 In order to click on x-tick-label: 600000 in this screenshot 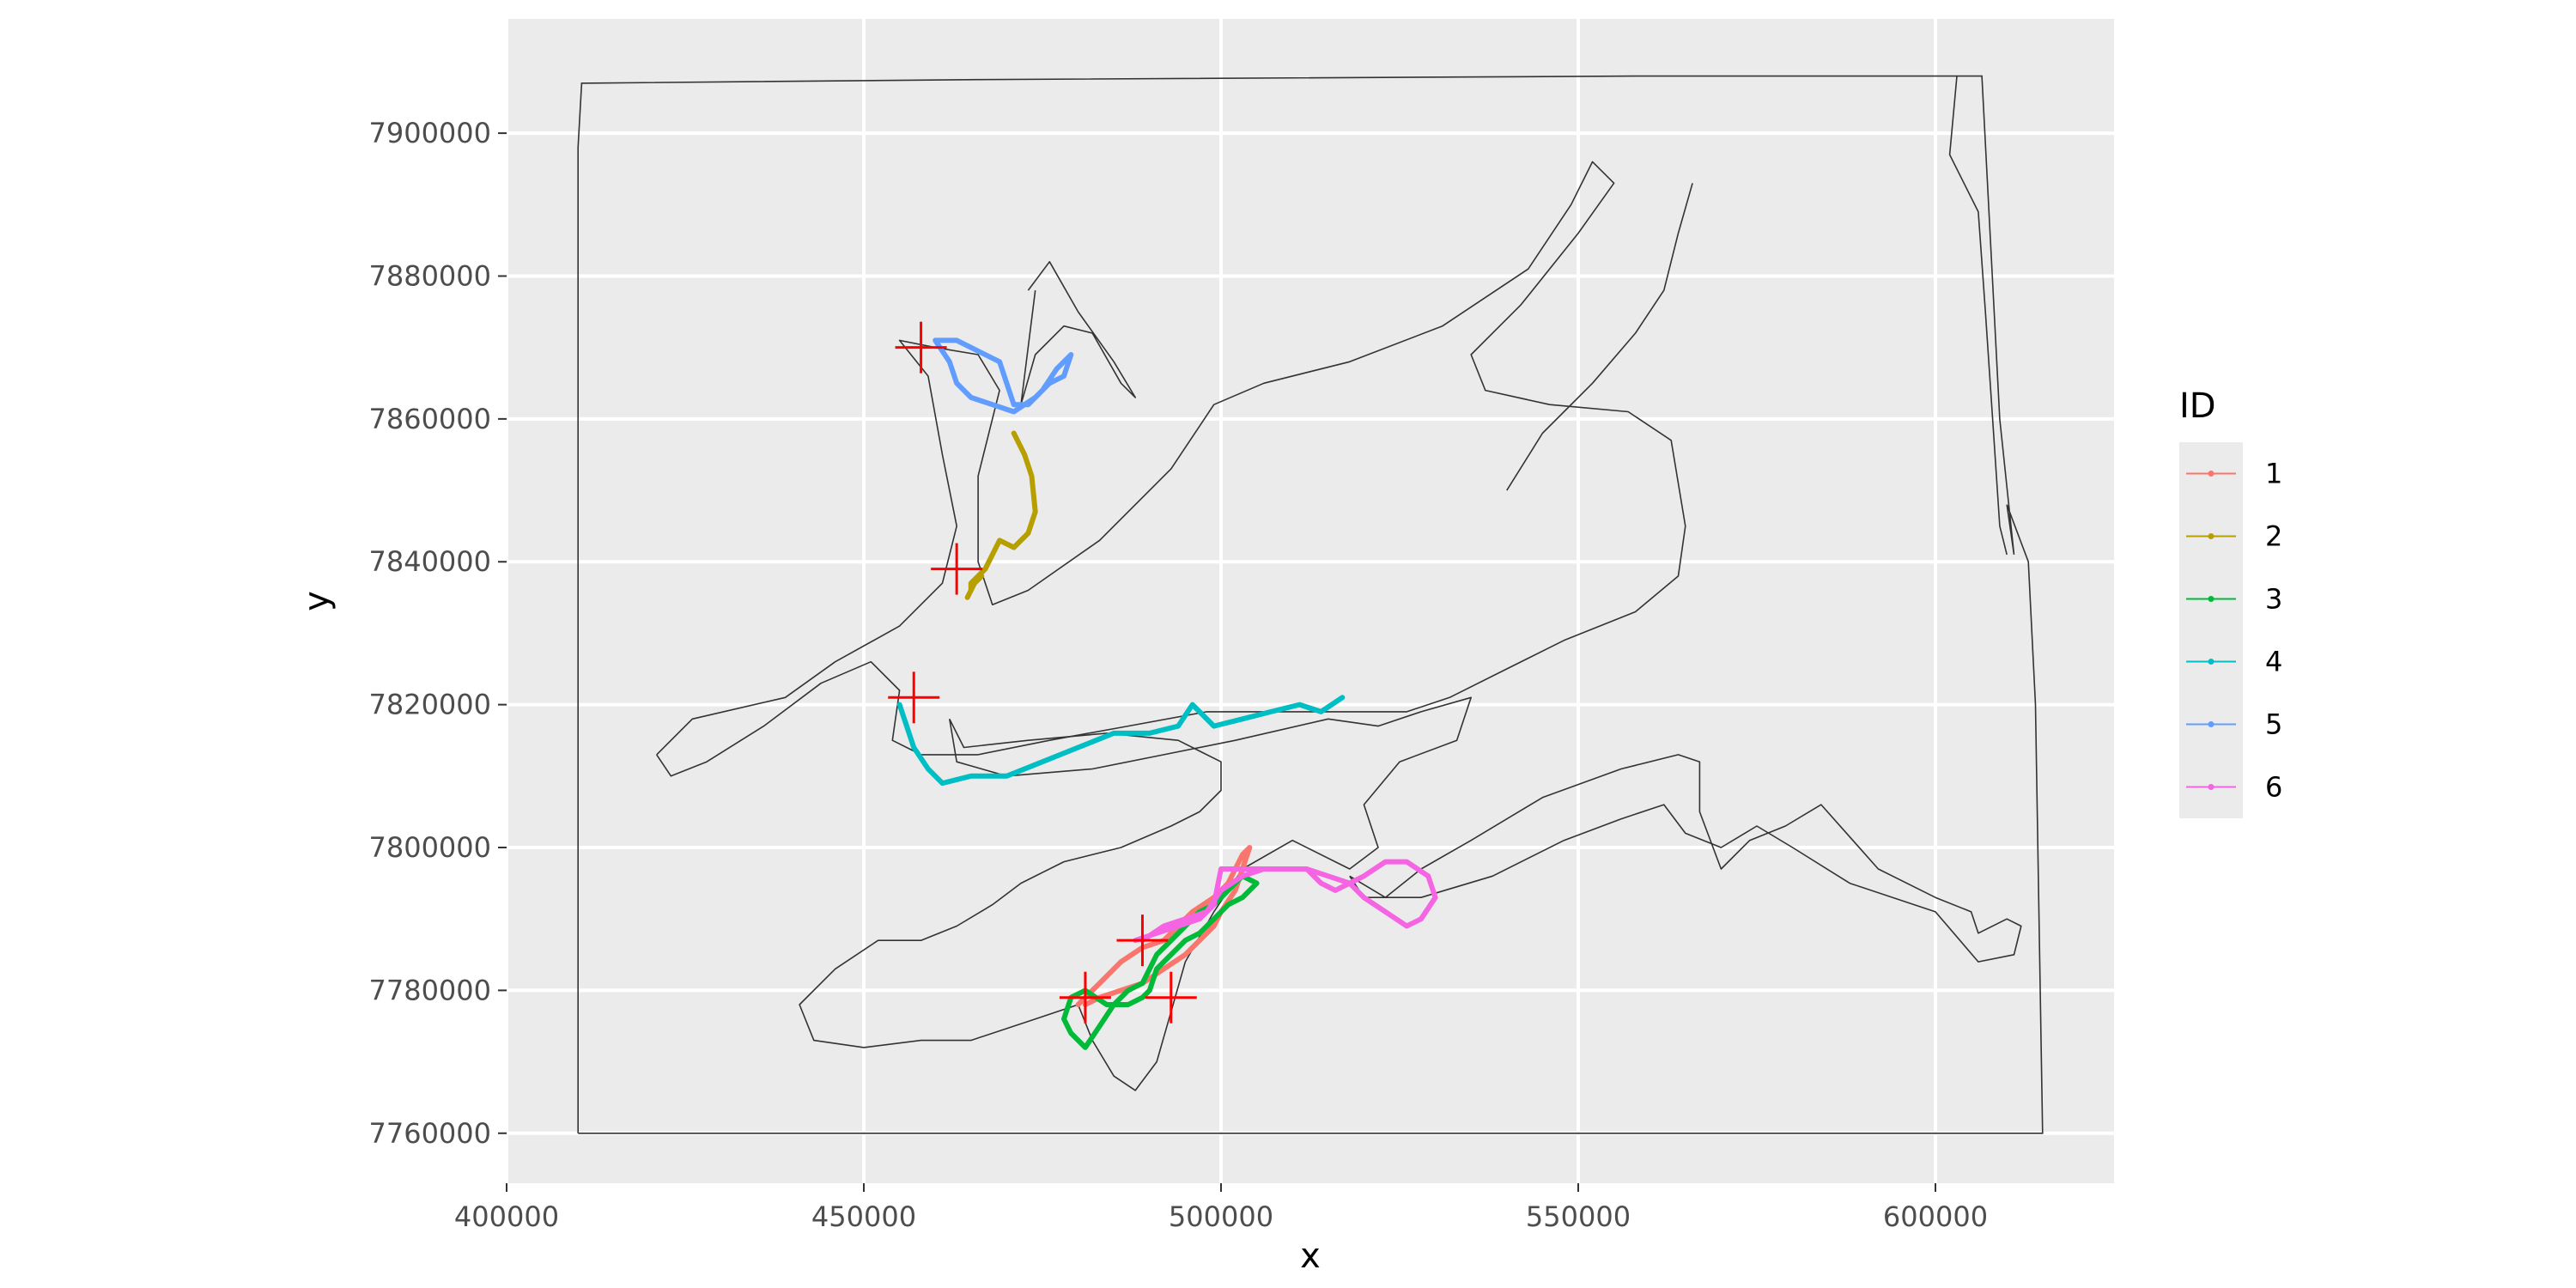, I will do `click(1936, 1217)`.